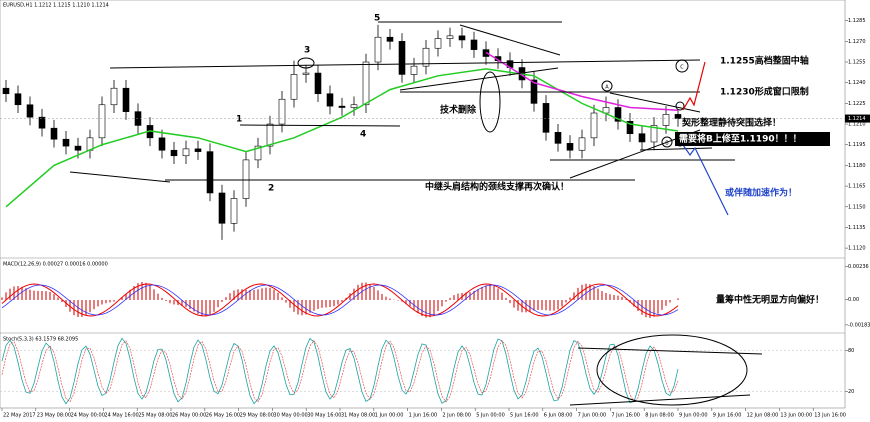  Describe the element at coordinates (705, 180) in the screenshot. I see `projection-down` at that location.